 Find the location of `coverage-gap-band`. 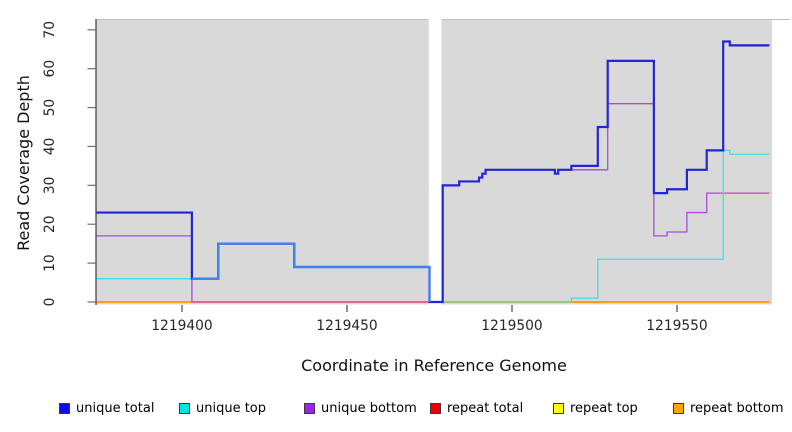

coverage-gap-band is located at coordinates (435, 162).